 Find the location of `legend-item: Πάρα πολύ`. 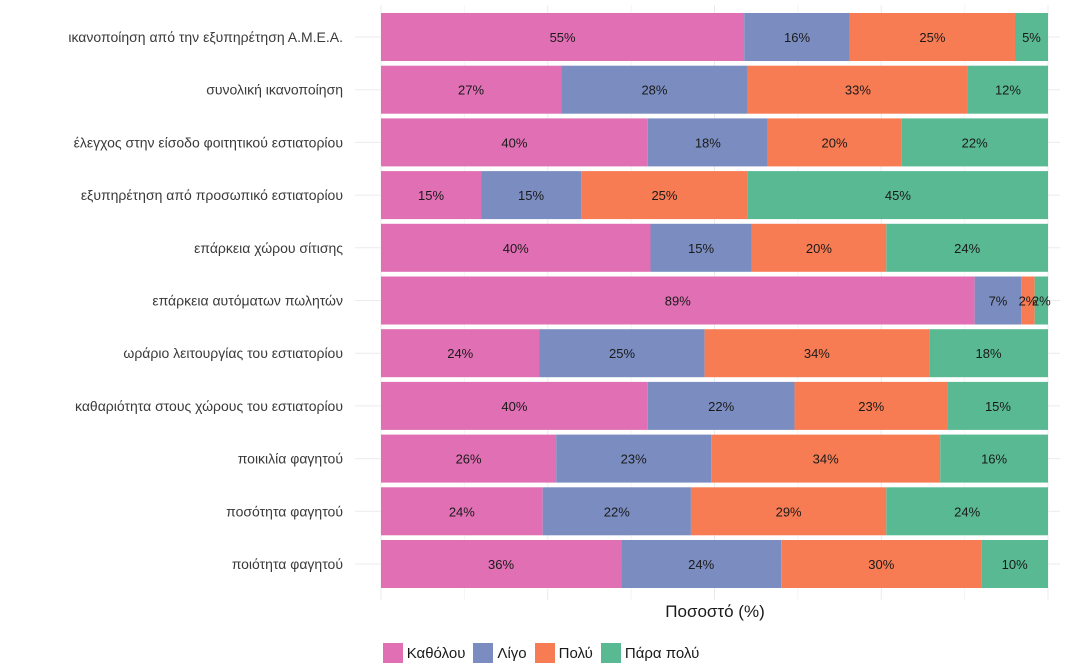

legend-item: Πάρα πολύ is located at coordinates (650, 653).